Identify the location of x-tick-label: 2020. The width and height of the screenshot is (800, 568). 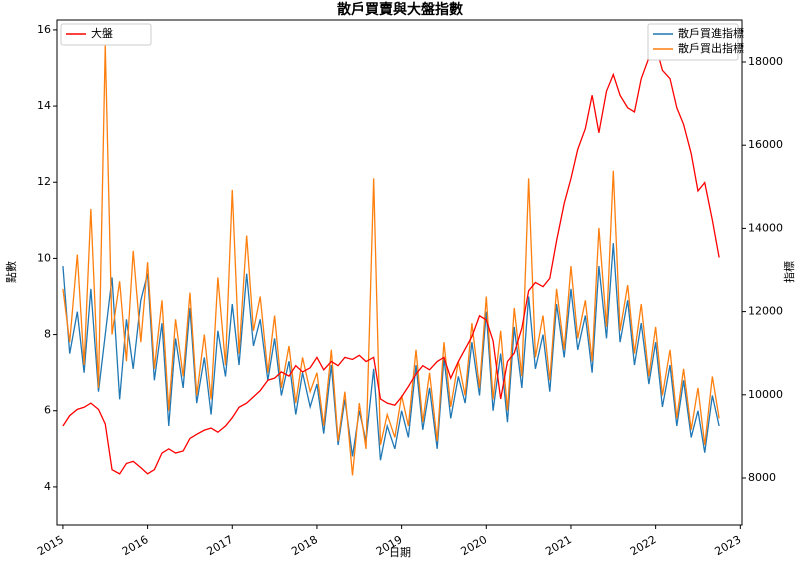
(474, 545).